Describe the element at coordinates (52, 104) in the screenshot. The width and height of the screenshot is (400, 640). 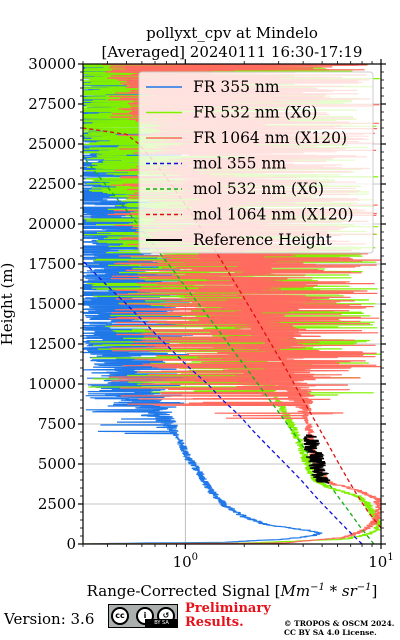
I see `y-tick-label: 27500` at that location.